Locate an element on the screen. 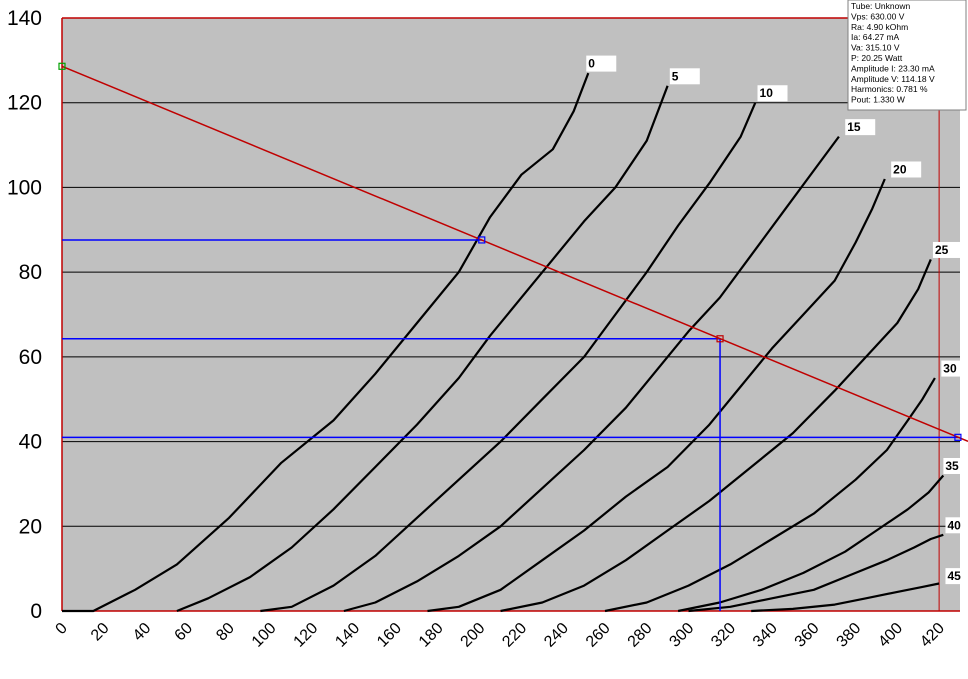  x-tick-label: 280 is located at coordinates (640, 635).